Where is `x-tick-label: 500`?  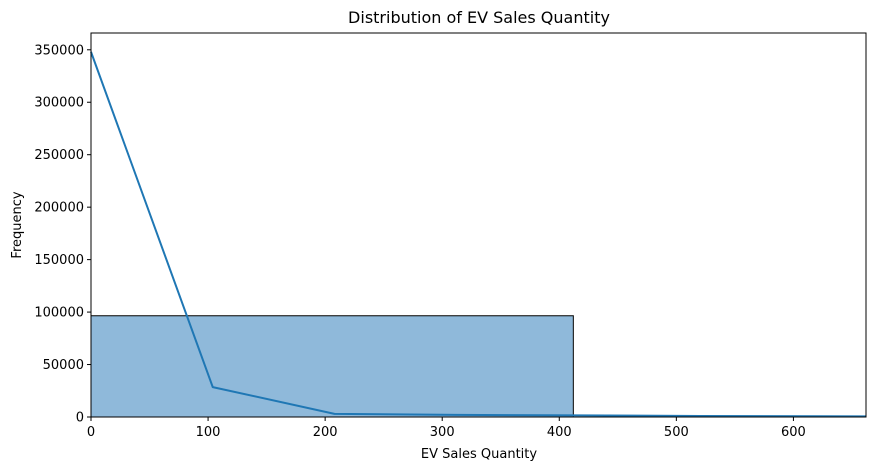
x-tick-label: 500 is located at coordinates (676, 432).